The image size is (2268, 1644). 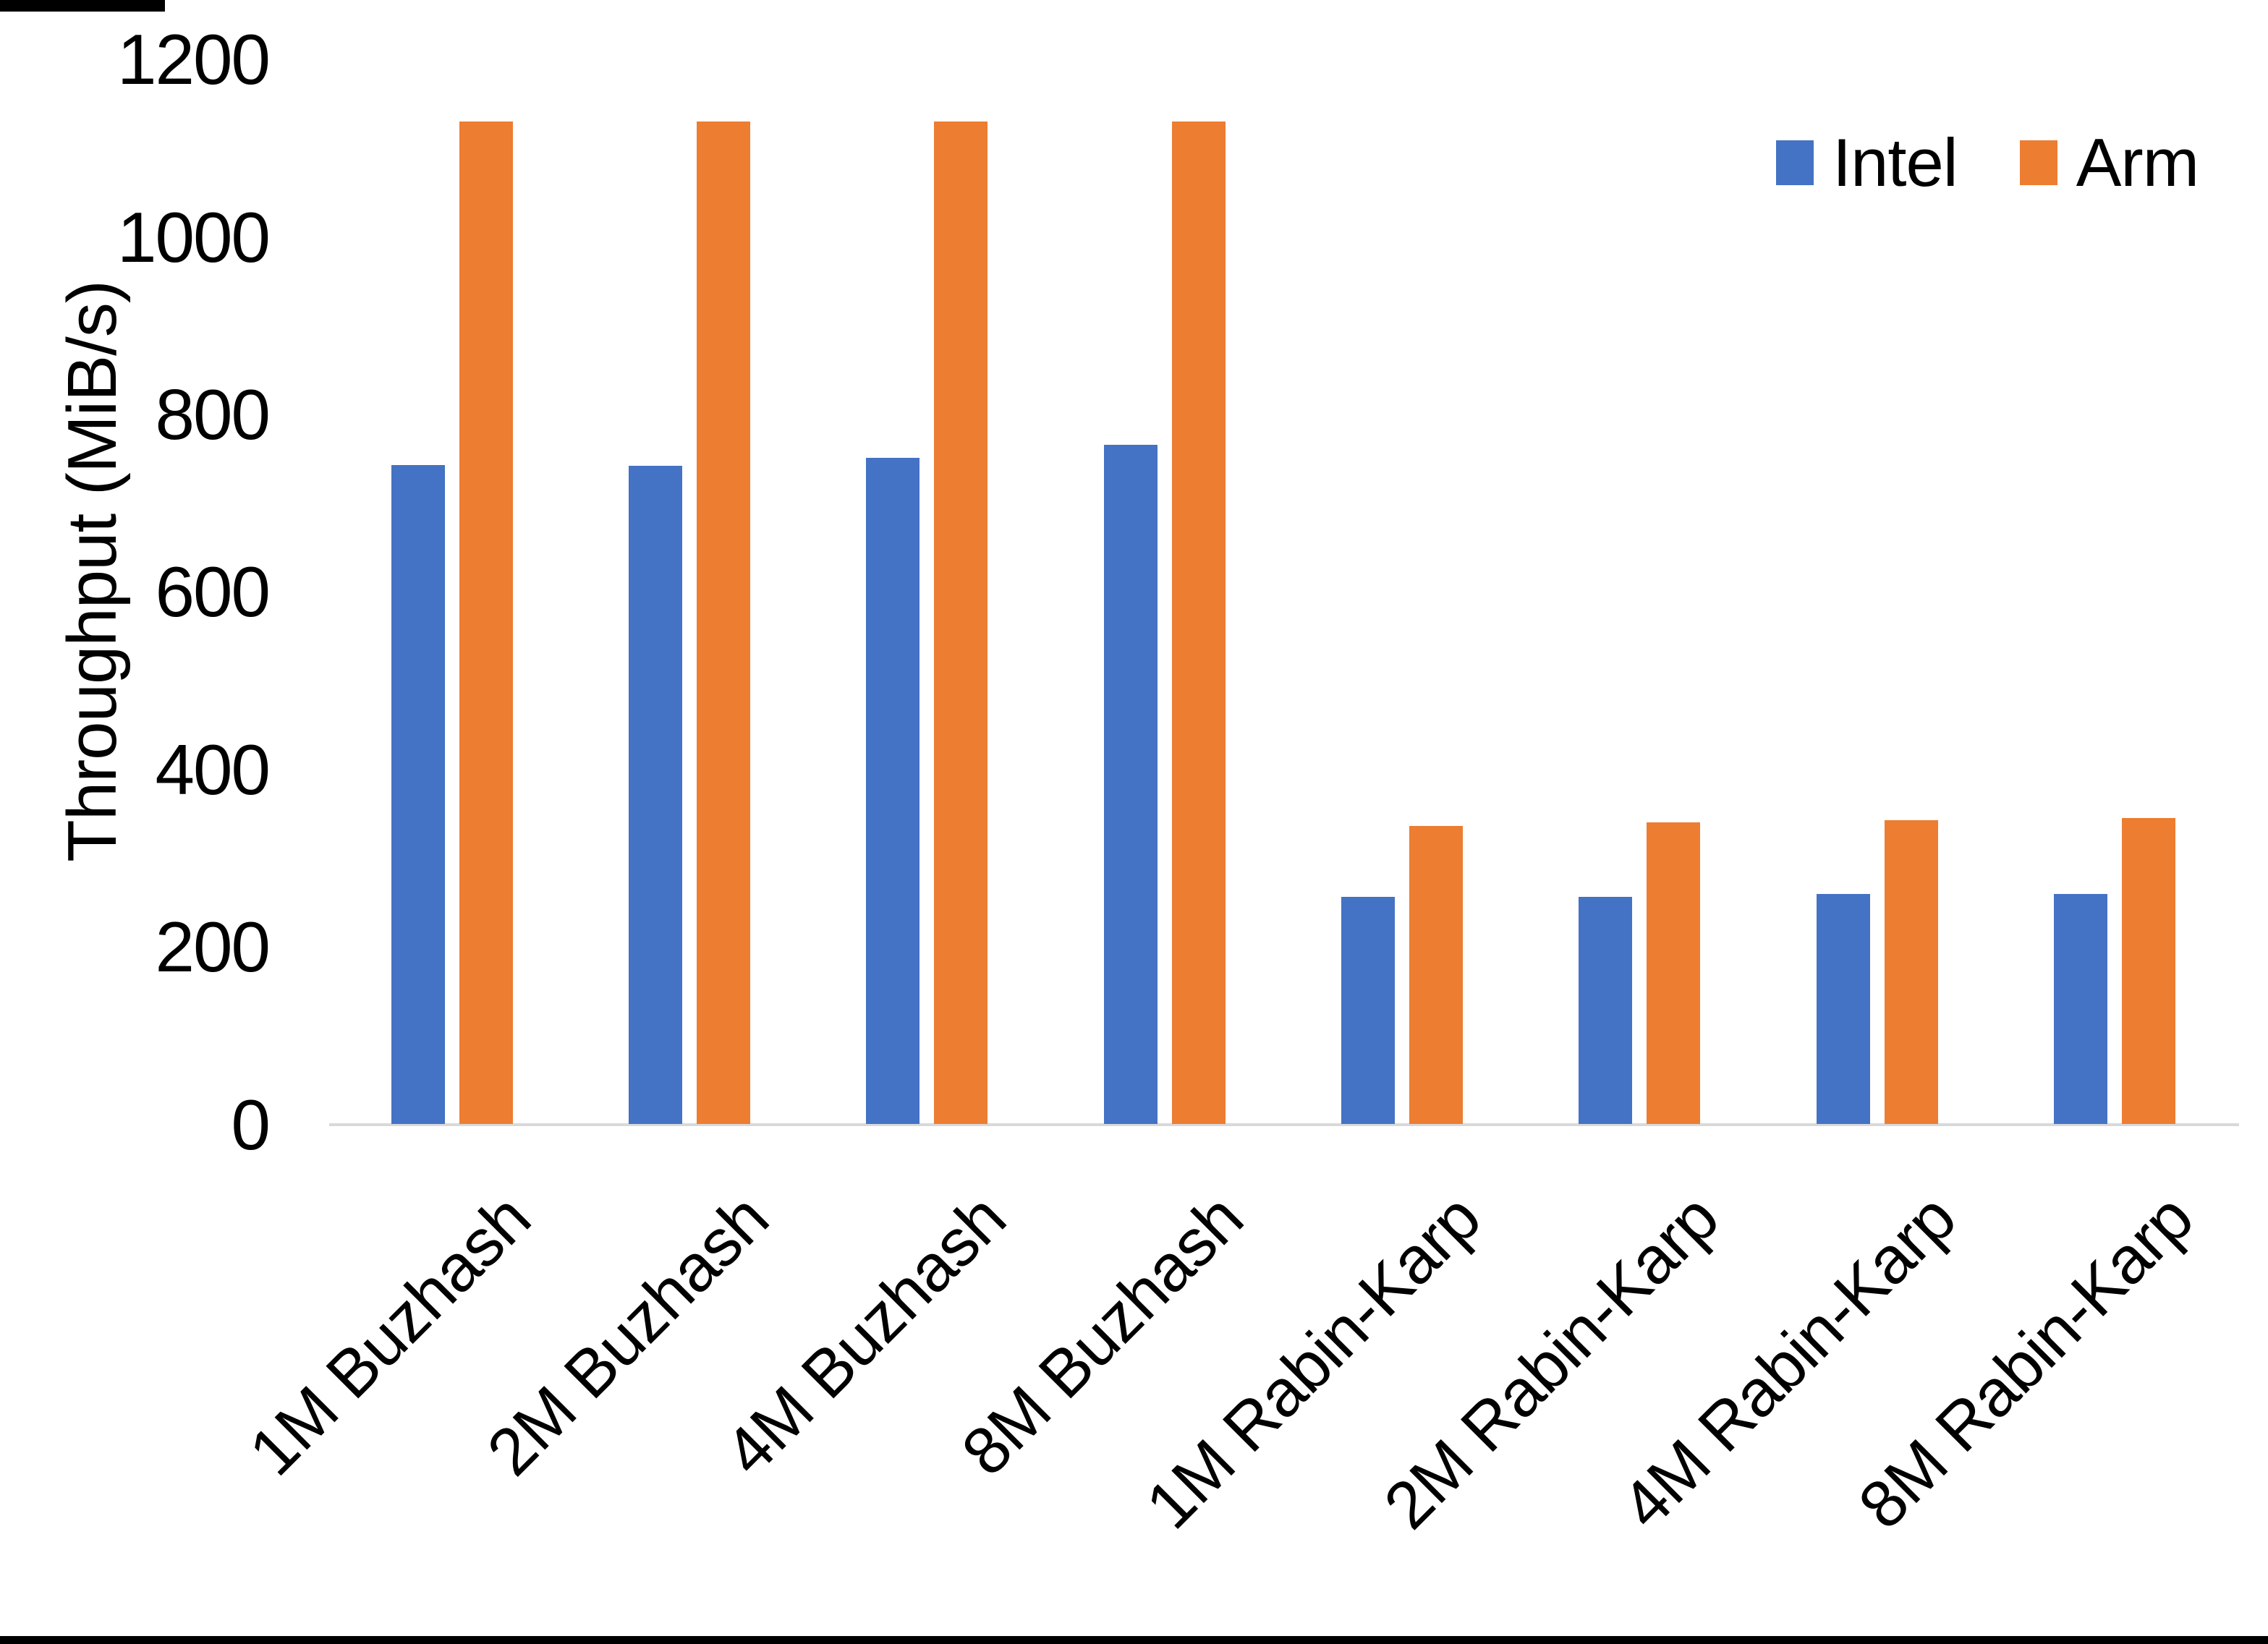 What do you see at coordinates (1198, 623) in the screenshot?
I see `bar-arm-8m-buzhash` at bounding box center [1198, 623].